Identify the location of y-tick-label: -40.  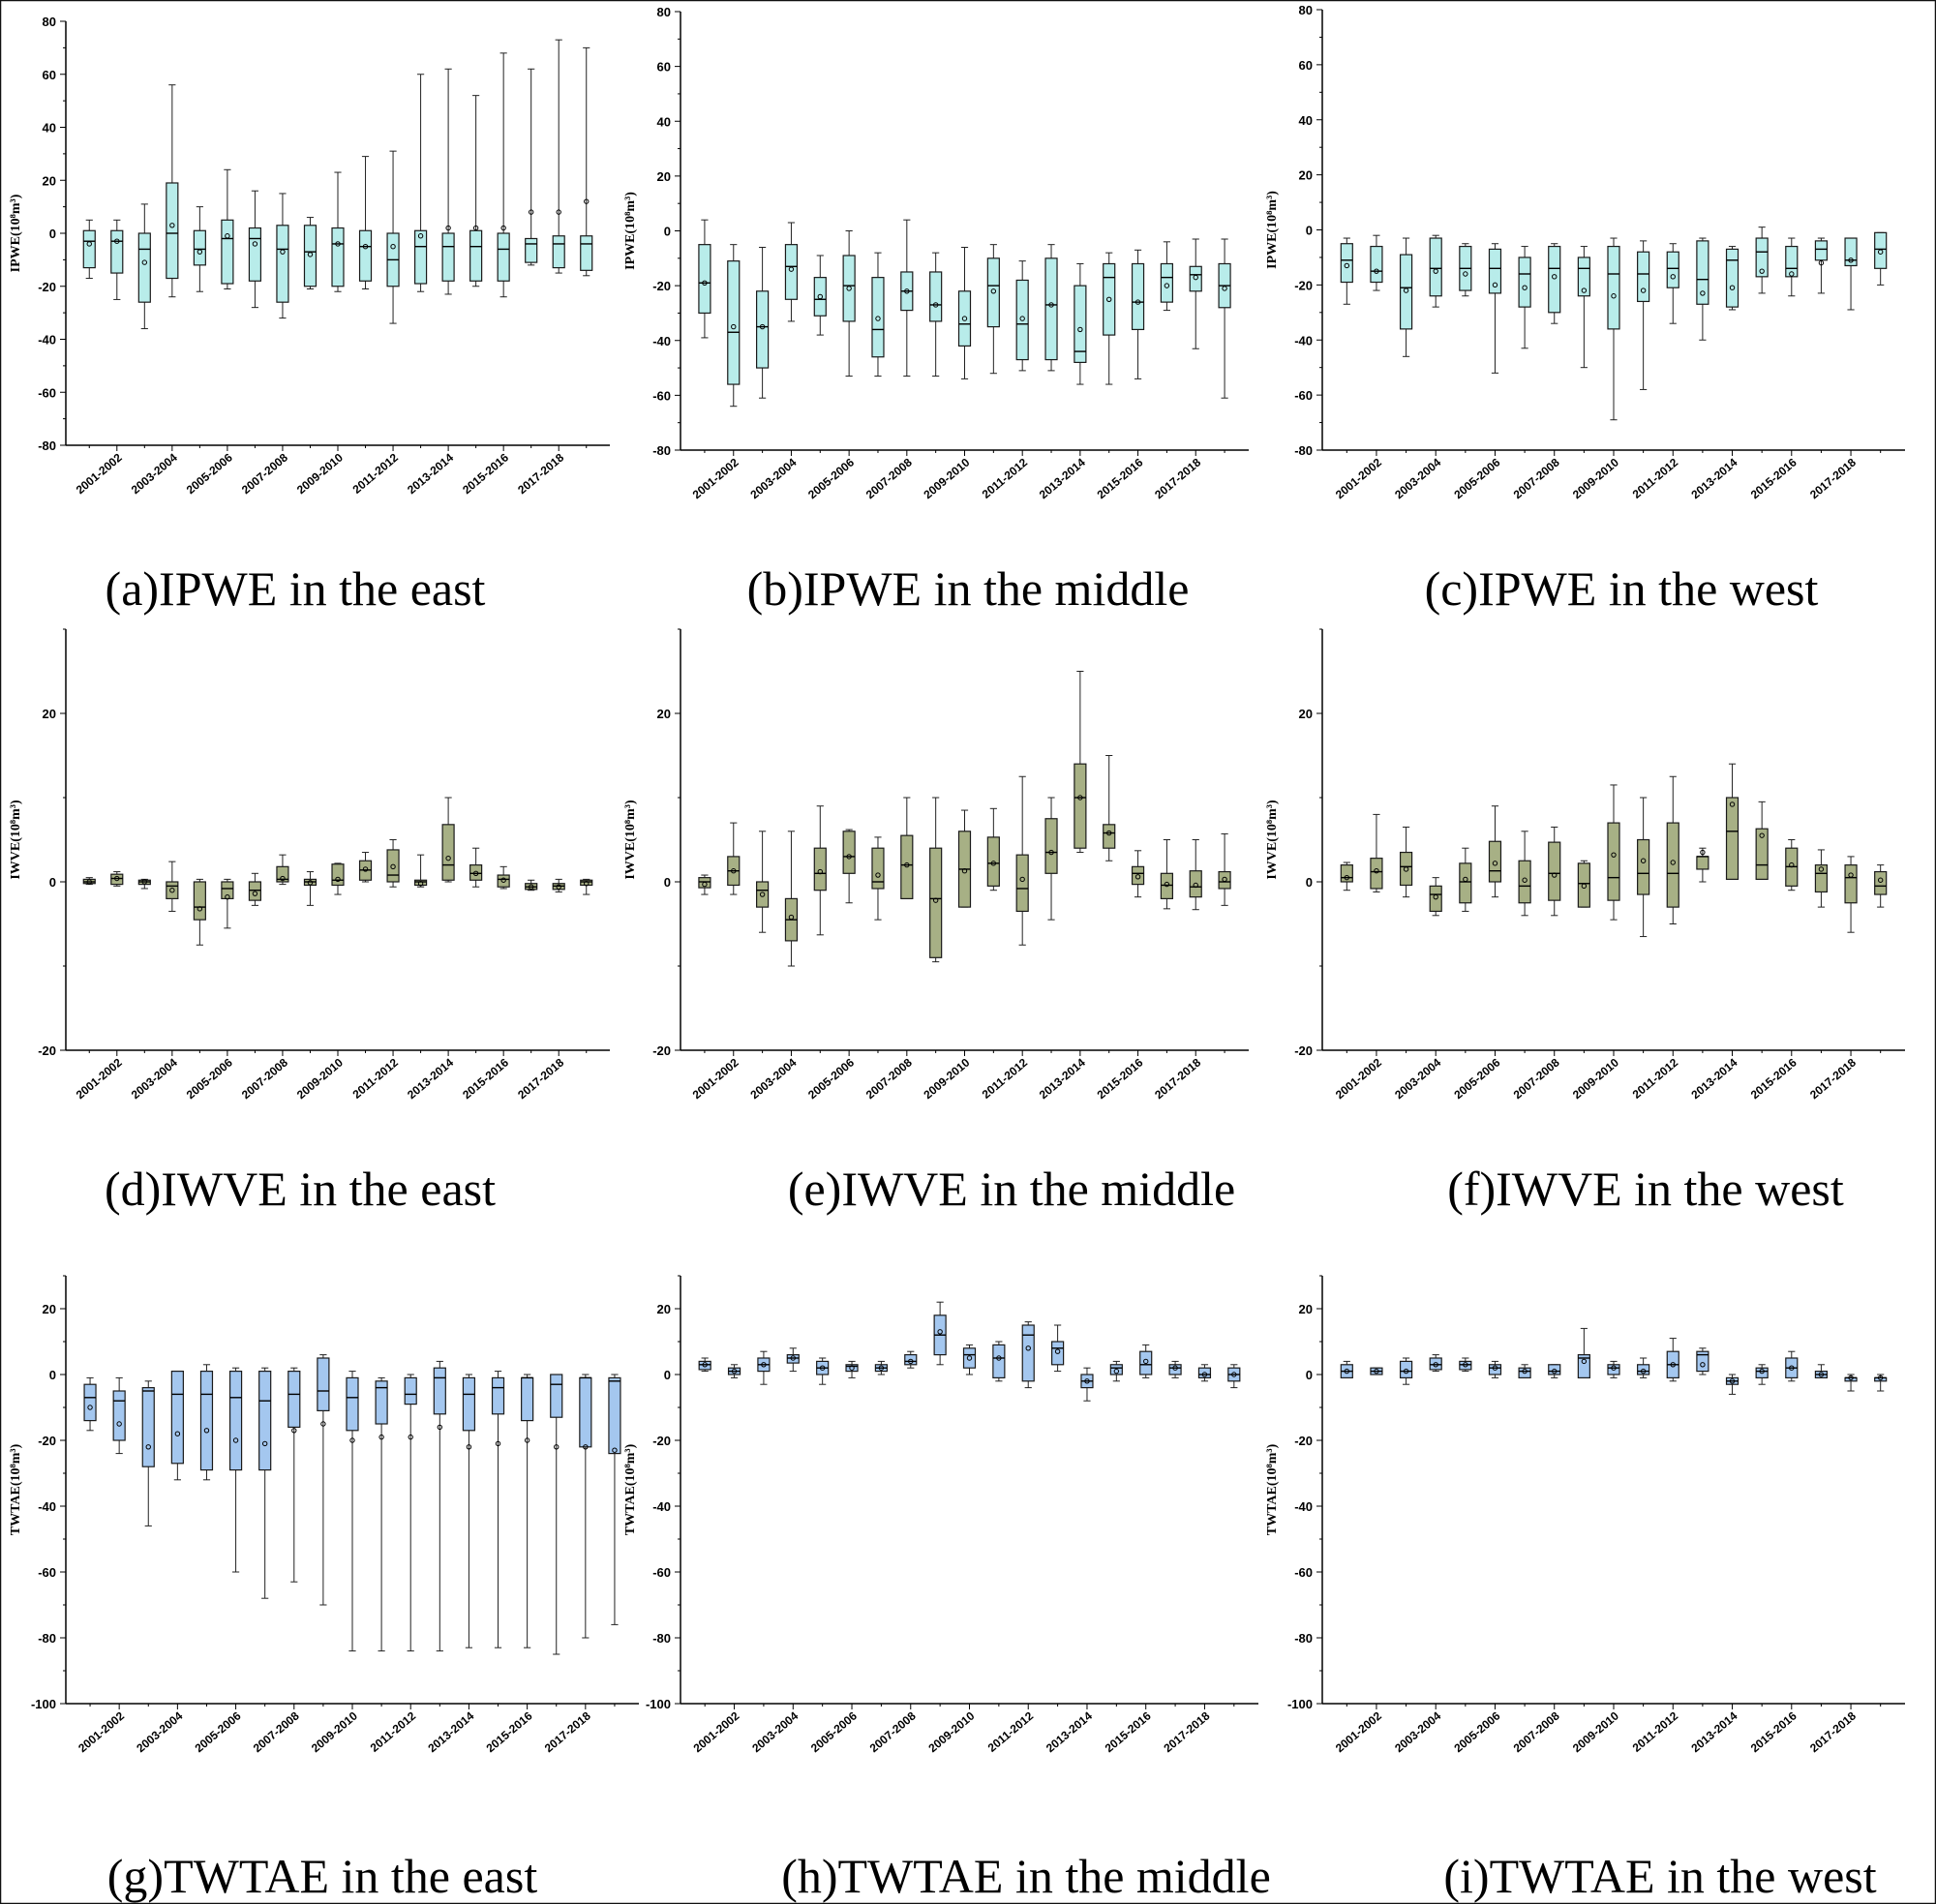
(661, 341).